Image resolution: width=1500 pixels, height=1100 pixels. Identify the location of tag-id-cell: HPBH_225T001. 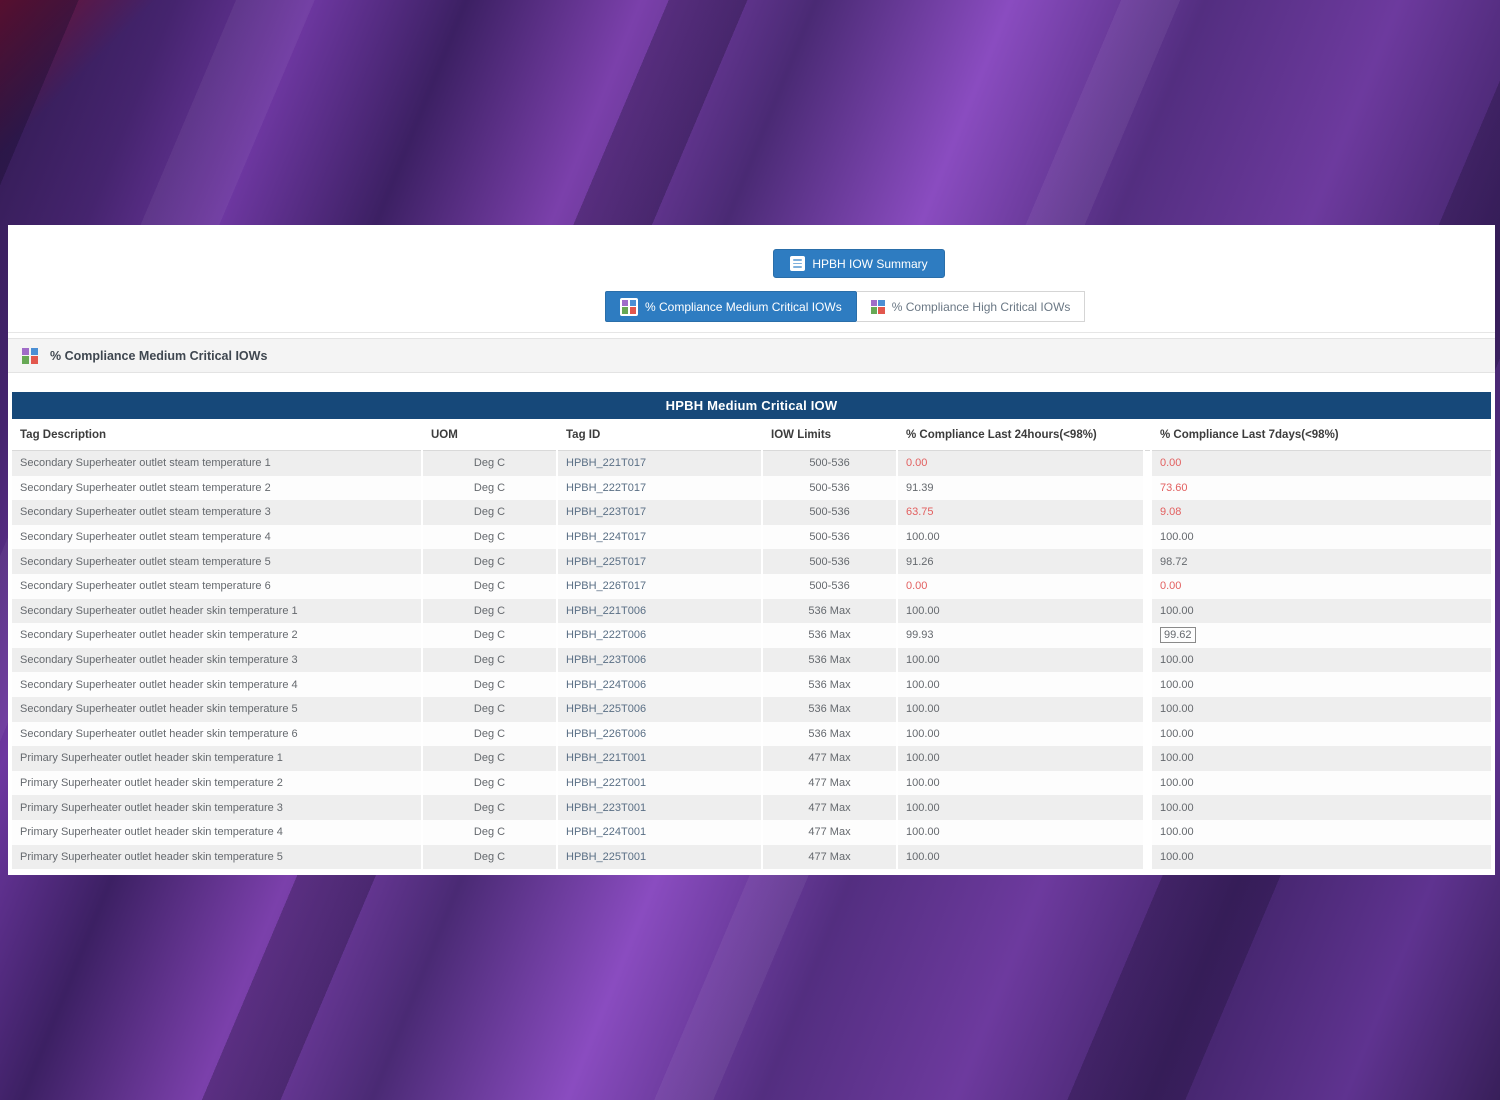
(659, 857).